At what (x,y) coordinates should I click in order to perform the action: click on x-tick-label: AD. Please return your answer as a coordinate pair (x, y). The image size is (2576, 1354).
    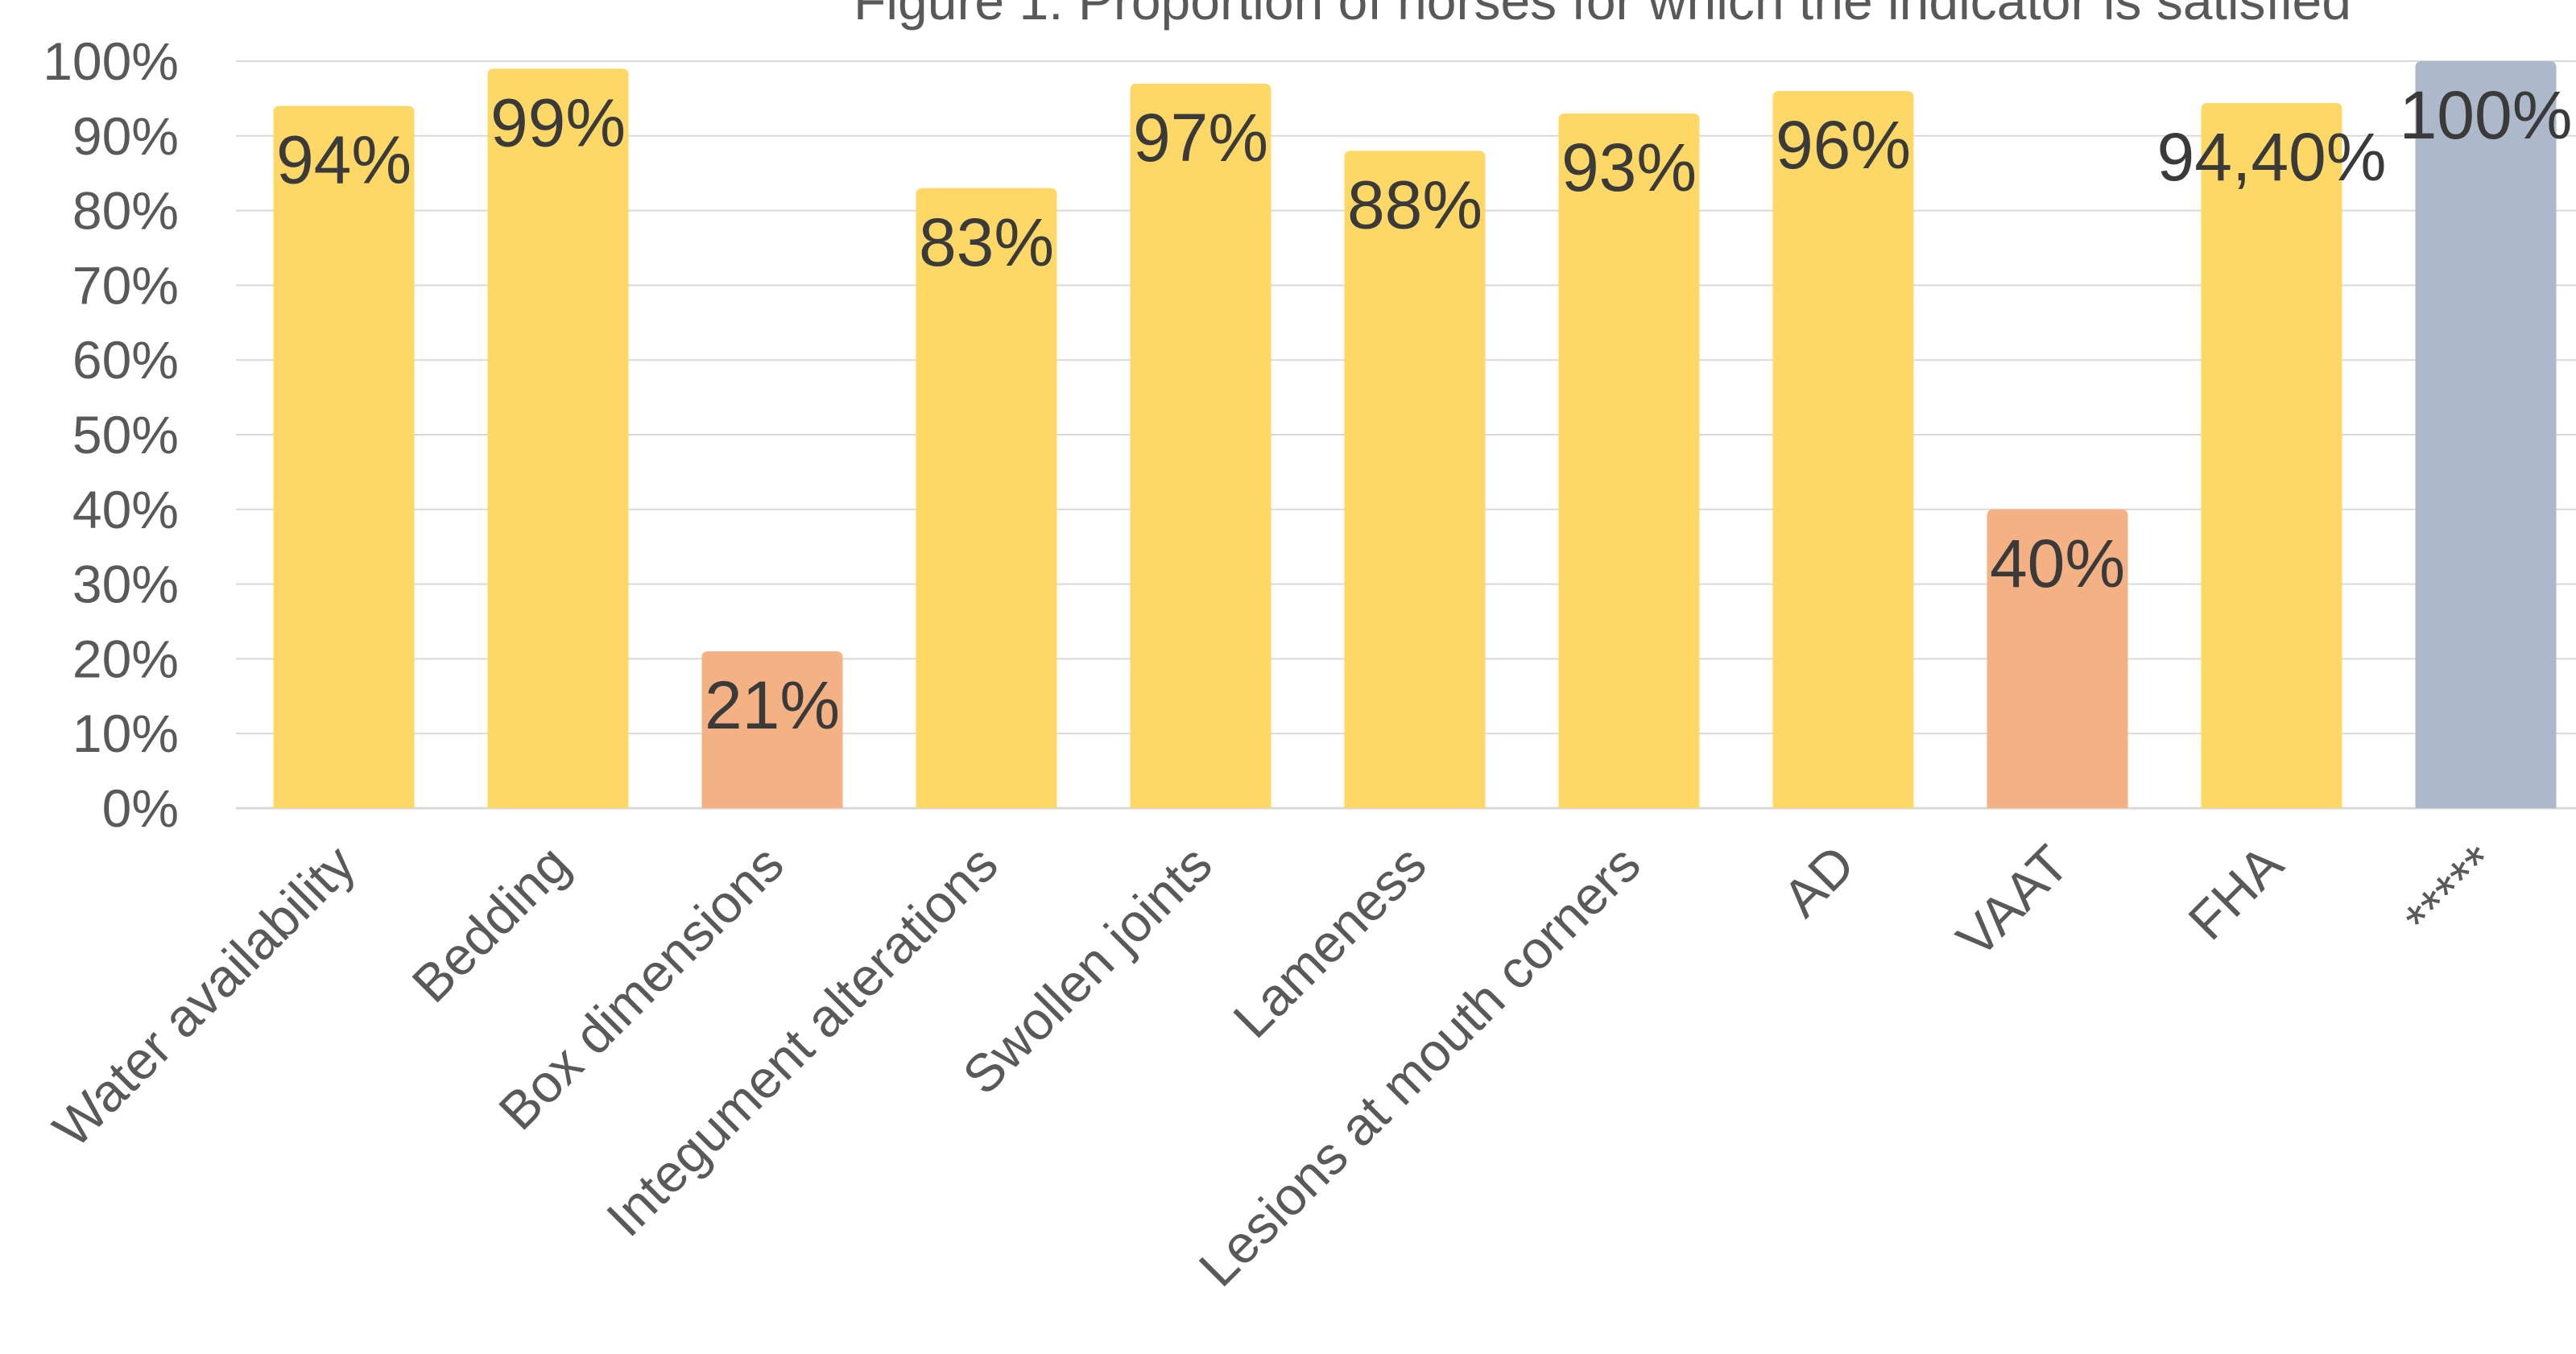
    Looking at the image, I should click on (1819, 881).